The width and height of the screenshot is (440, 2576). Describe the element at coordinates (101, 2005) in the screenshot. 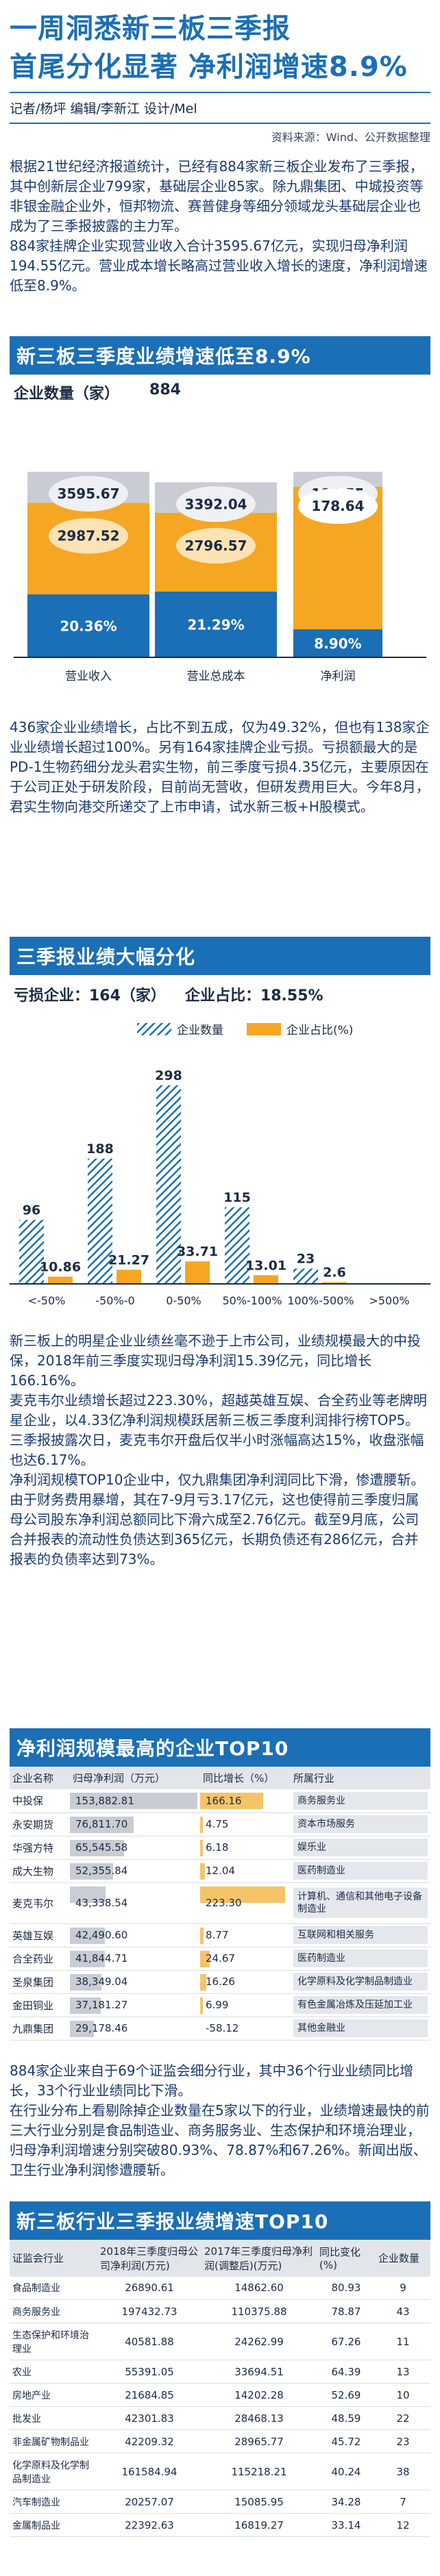

I see `net-profit-value: 37,181.27` at that location.